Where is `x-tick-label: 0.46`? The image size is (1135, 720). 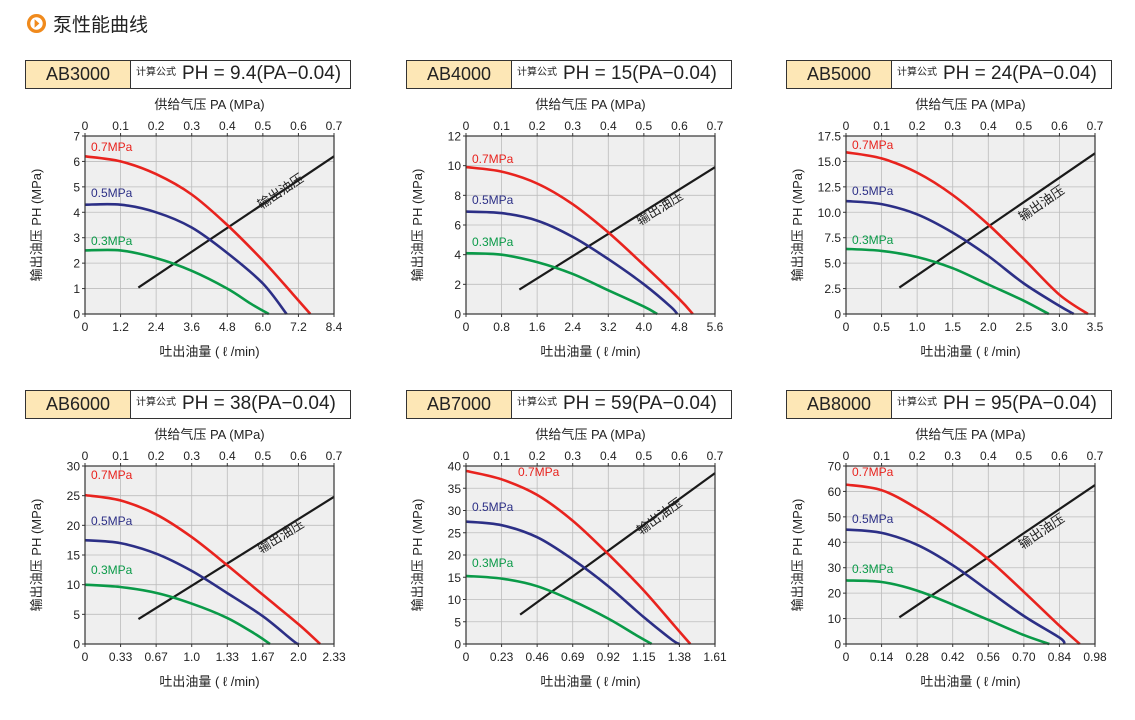 x-tick-label: 0.46 is located at coordinates (537, 657).